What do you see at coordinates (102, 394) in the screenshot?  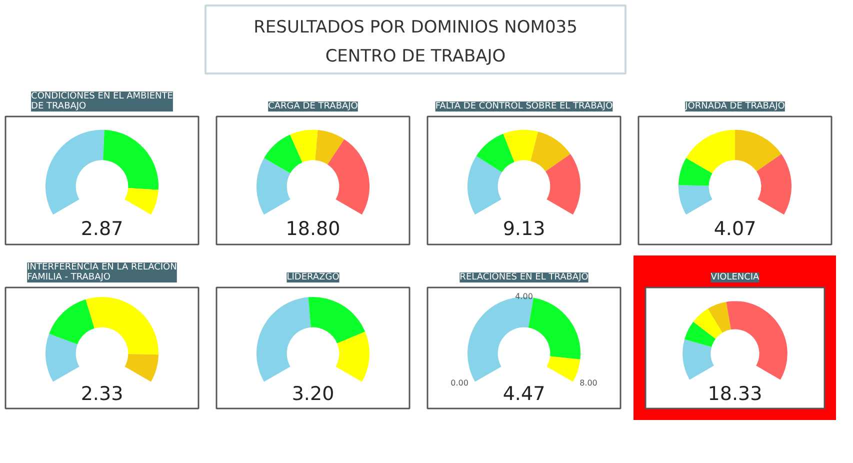 I see `text: 2.33` at bounding box center [102, 394].